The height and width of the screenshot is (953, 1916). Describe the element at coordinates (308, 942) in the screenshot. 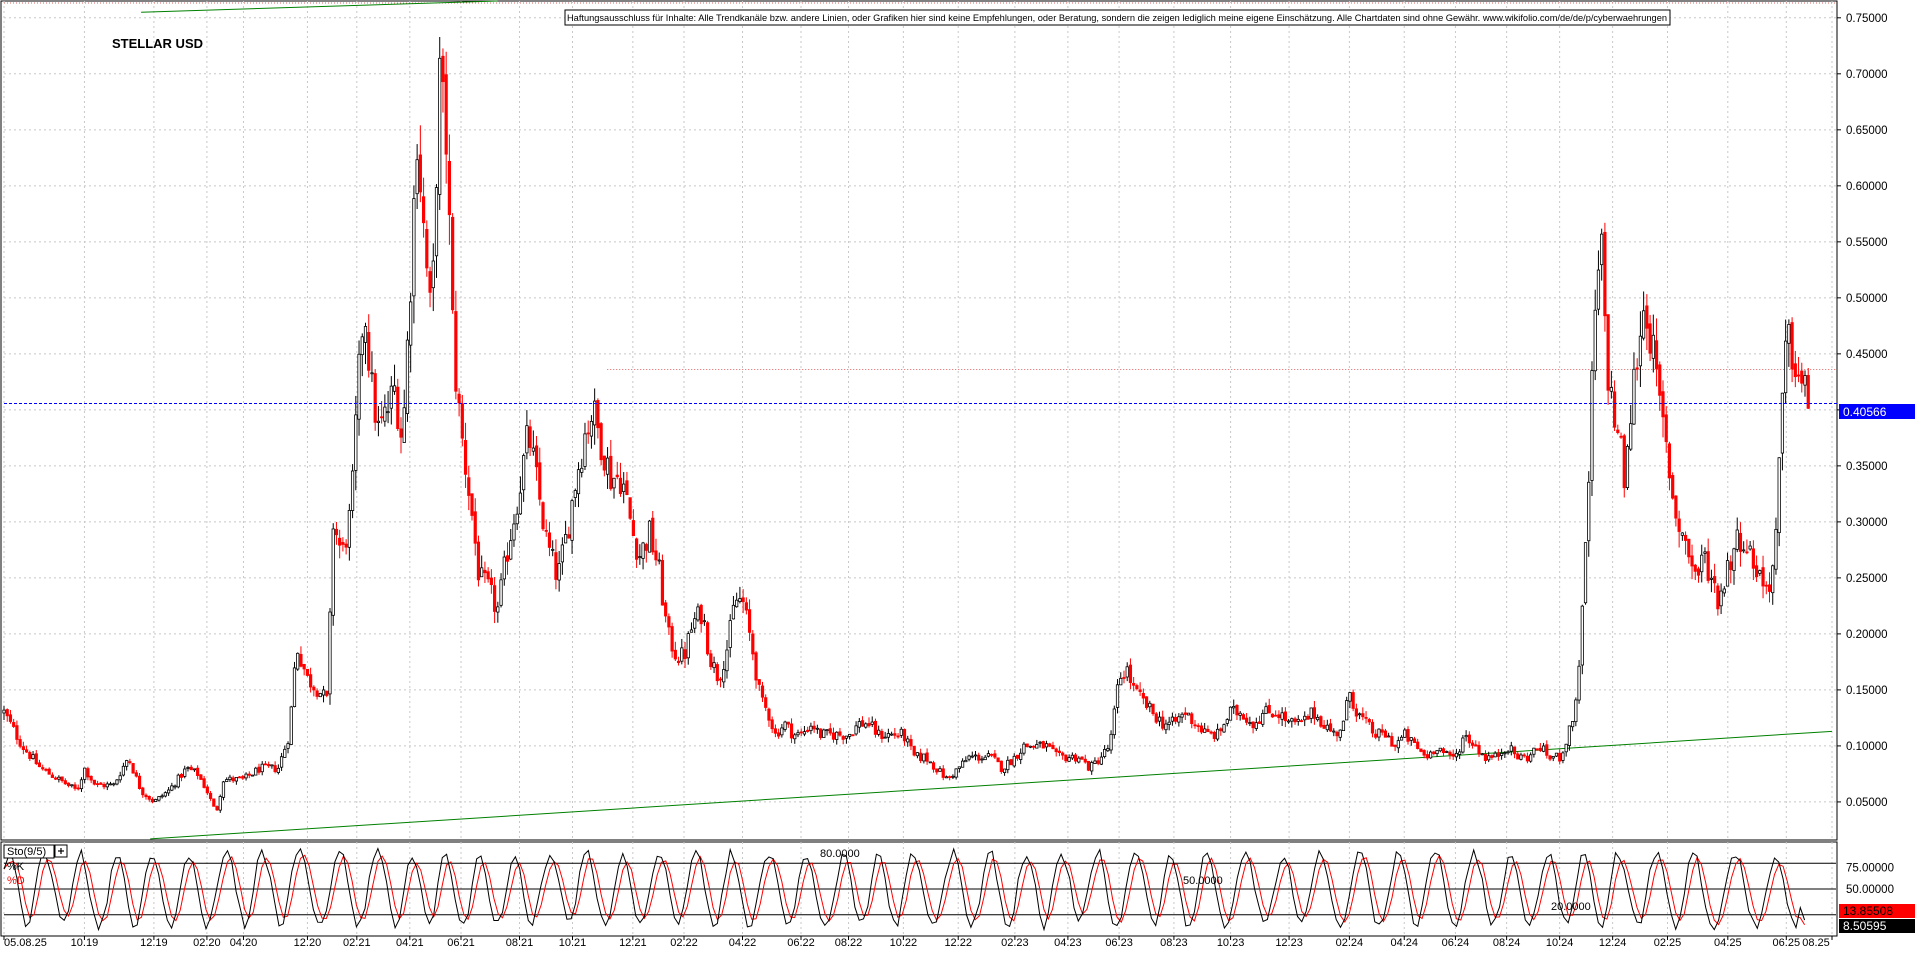

I see `x-tick-label: 12.20` at that location.